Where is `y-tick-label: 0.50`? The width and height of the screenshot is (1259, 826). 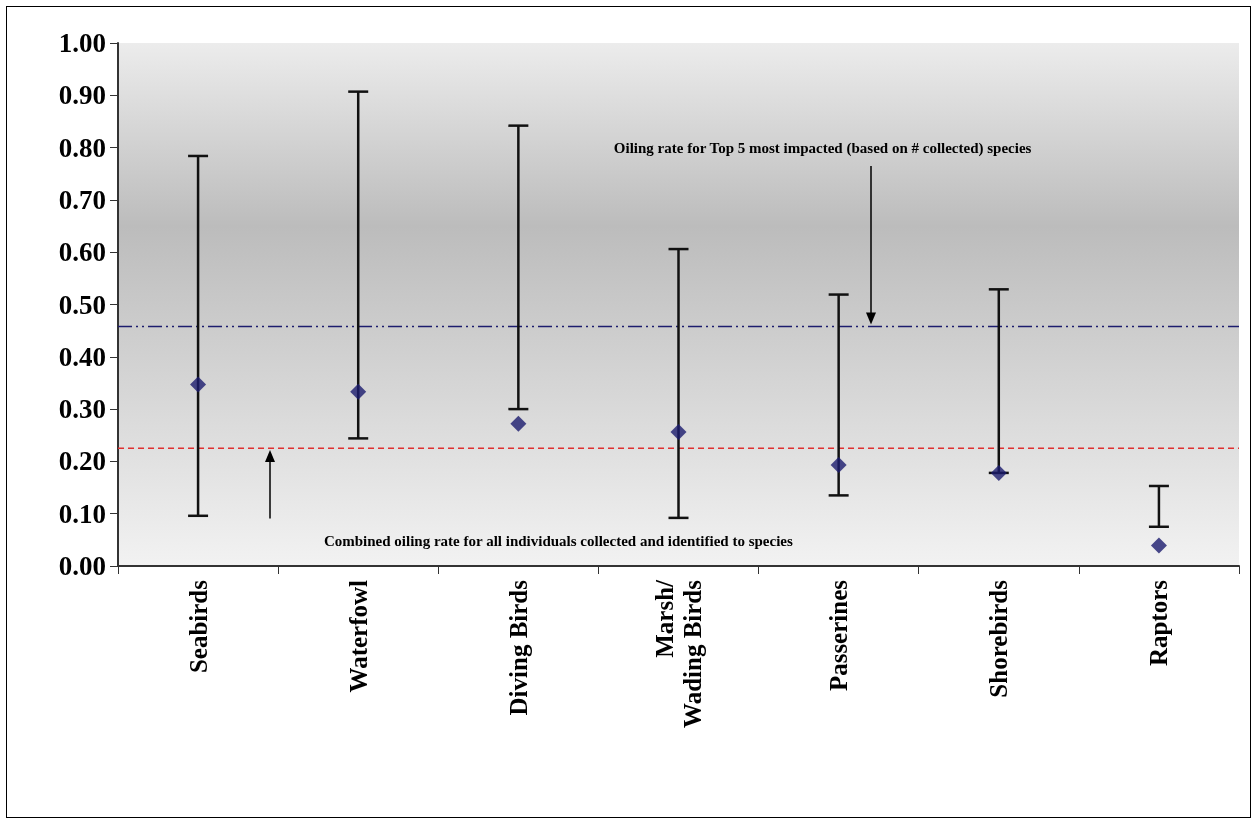 y-tick-label: 0.50 is located at coordinates (82, 304).